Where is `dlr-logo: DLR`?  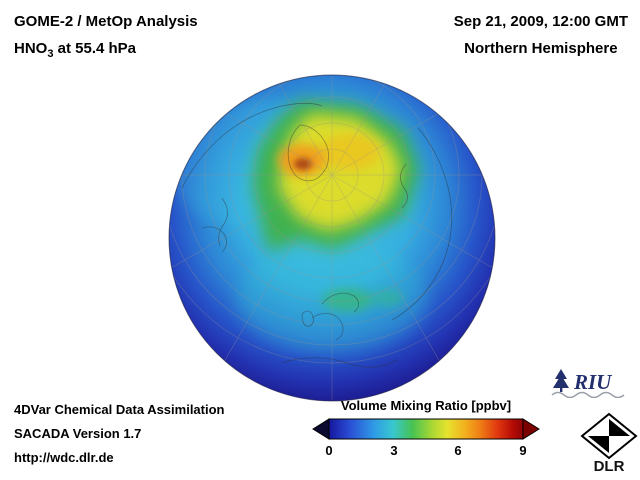 dlr-logo: DLR is located at coordinates (609, 443).